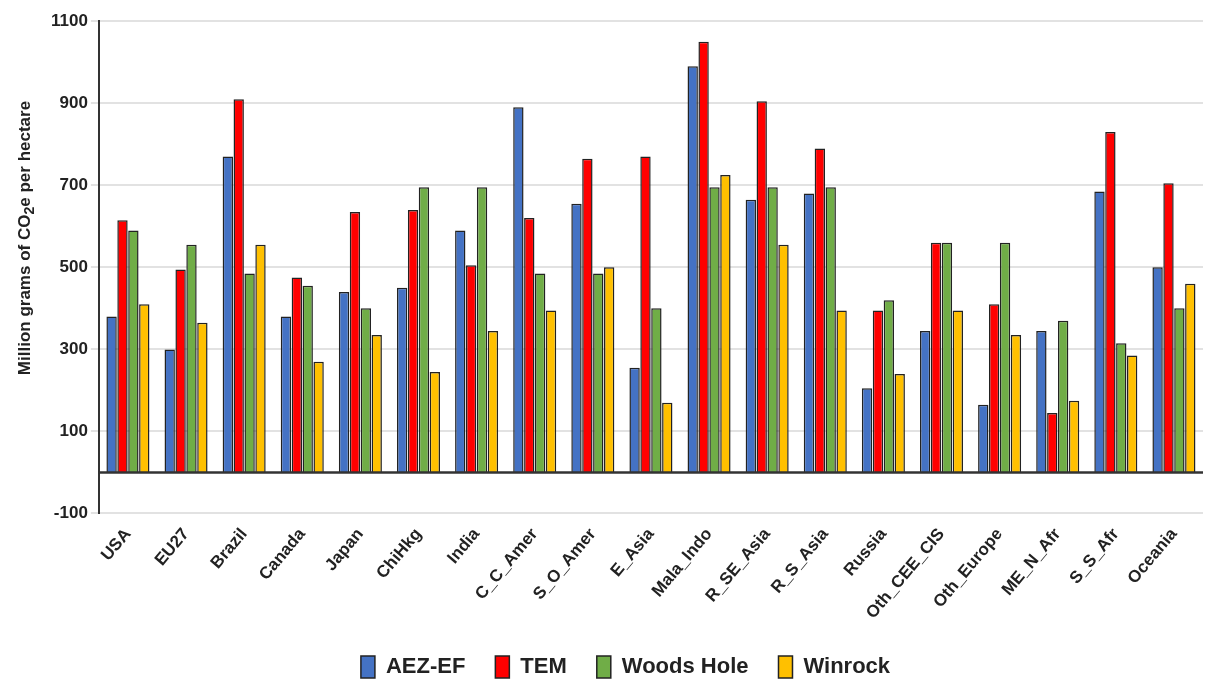 The width and height of the screenshot is (1221, 694). Describe the element at coordinates (73, 349) in the screenshot. I see `y-tick-label: 300` at that location.